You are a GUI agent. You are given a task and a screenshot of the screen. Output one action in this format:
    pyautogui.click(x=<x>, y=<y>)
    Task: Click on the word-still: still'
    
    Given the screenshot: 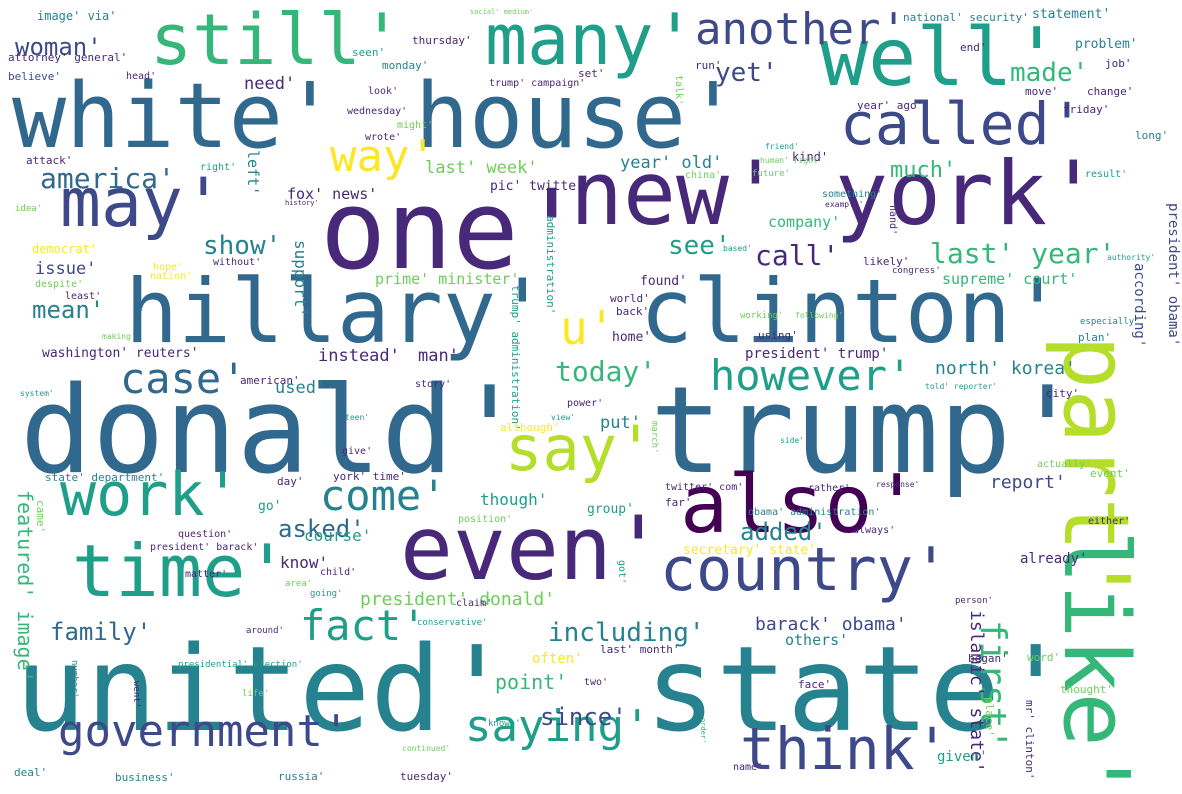 What is the action you would take?
    pyautogui.click(x=276, y=40)
    